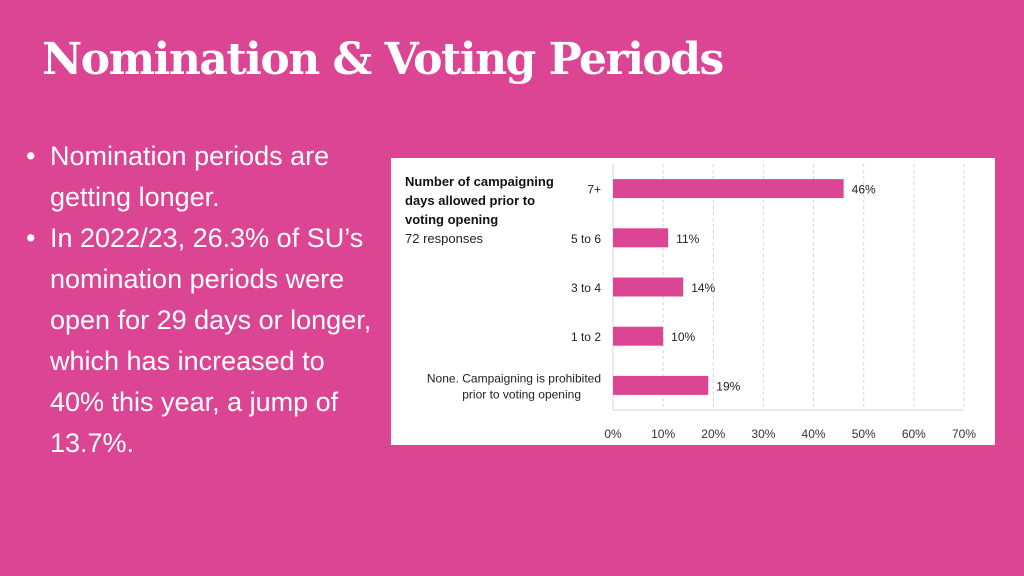 The image size is (1024, 576). Describe the element at coordinates (728, 386) in the screenshot. I see `data-label: 19%` at that location.